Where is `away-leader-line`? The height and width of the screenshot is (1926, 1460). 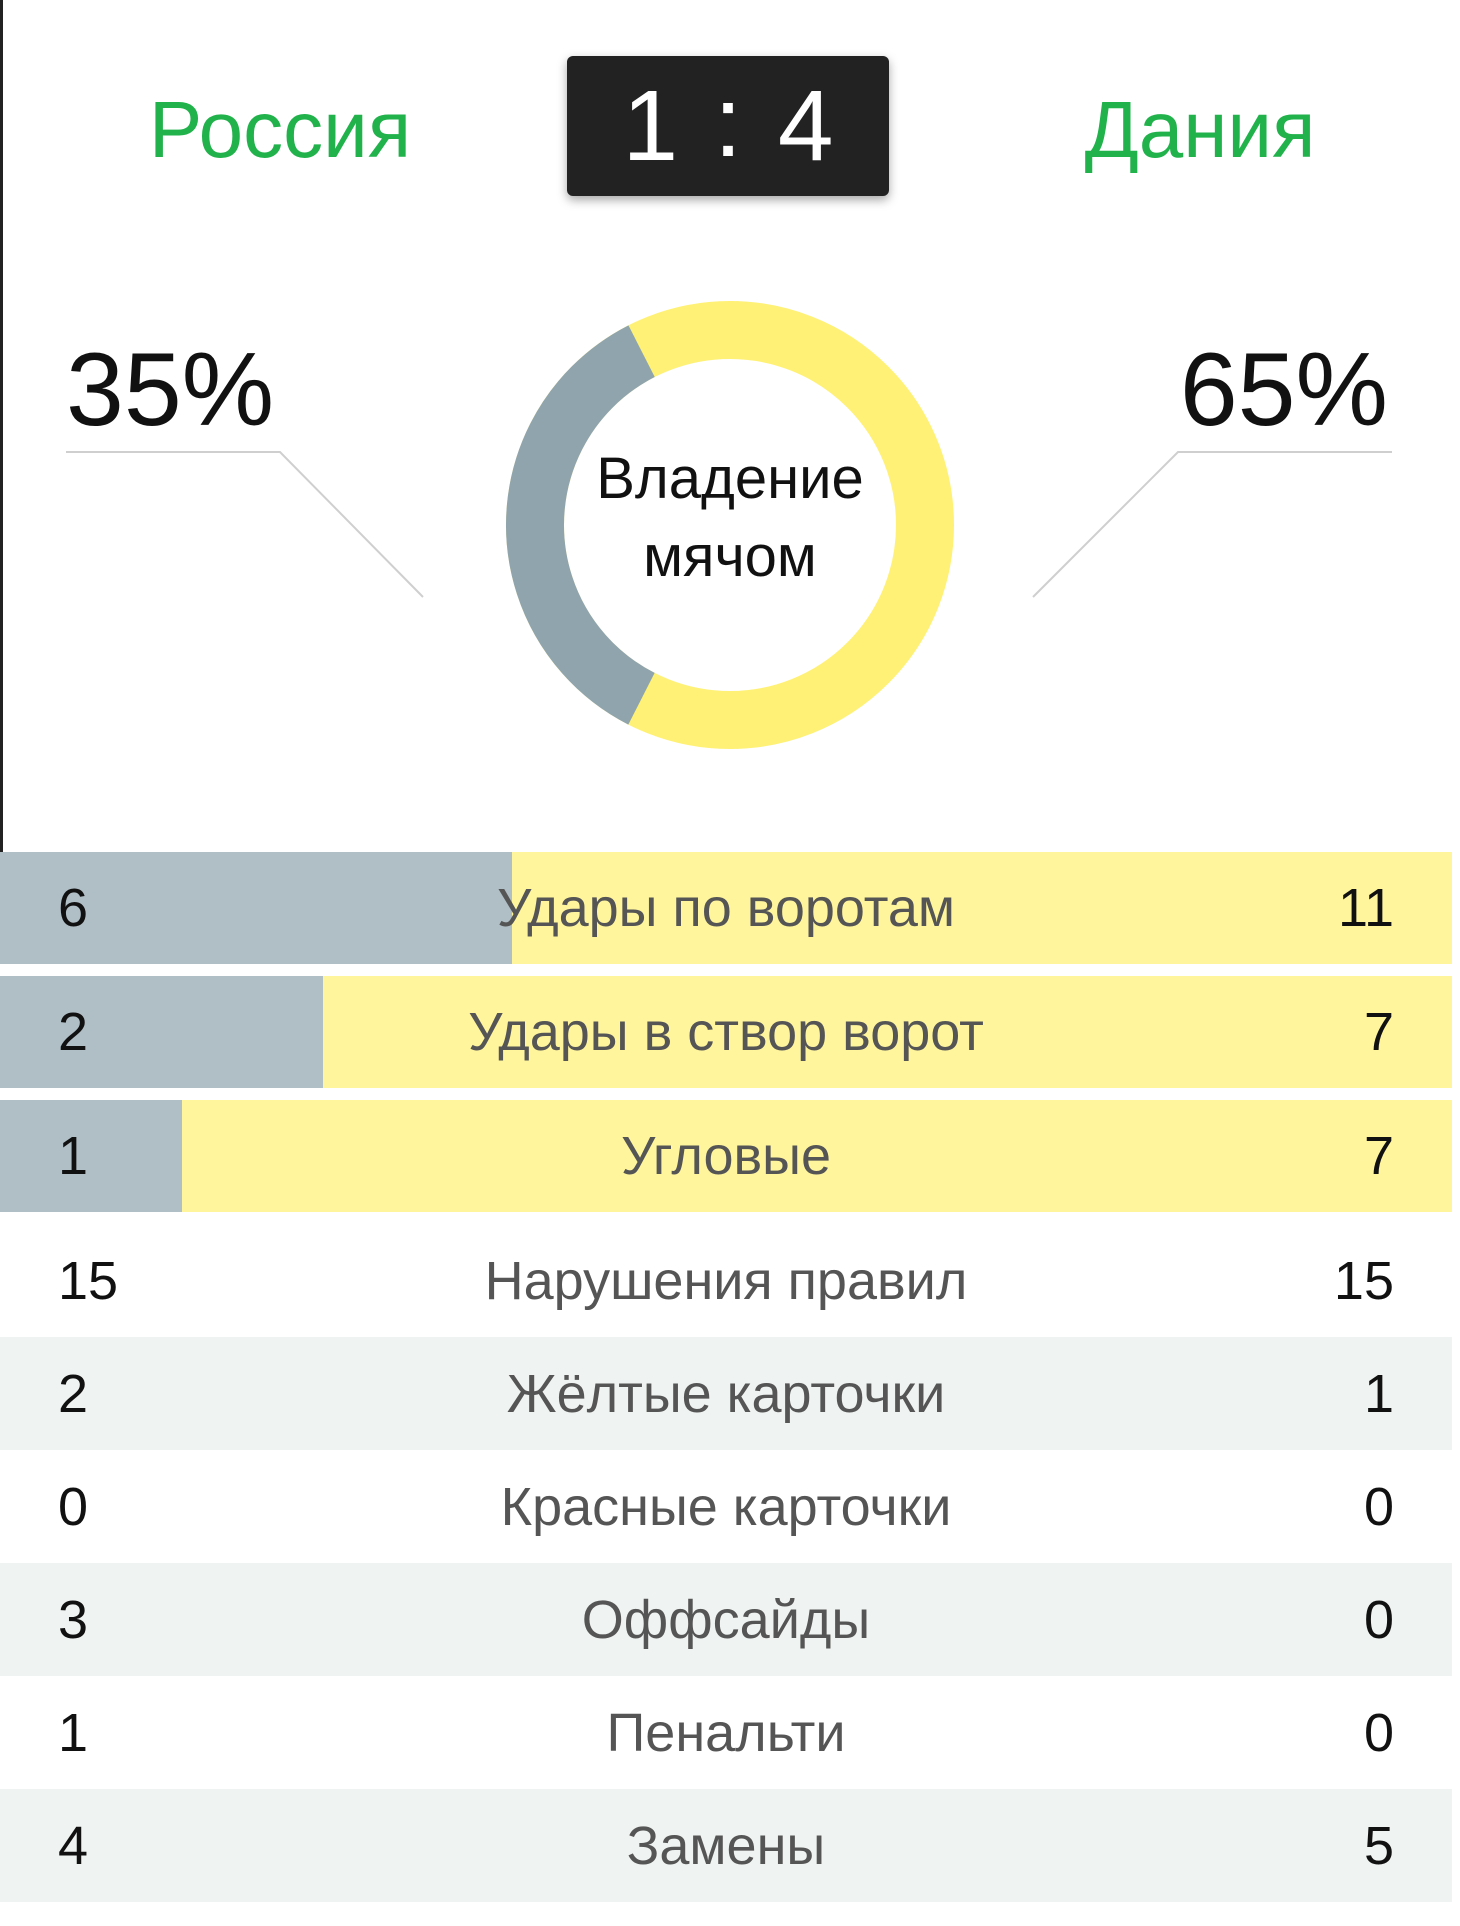
away-leader-line is located at coordinates (1212, 524).